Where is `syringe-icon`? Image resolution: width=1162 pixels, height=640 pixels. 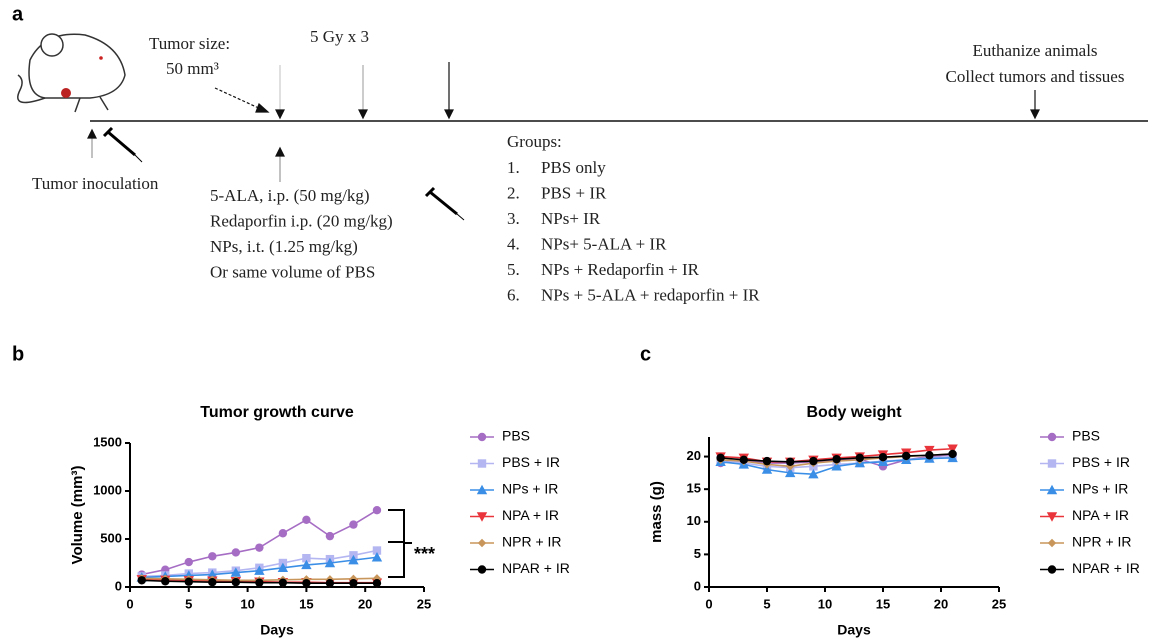 syringe-icon is located at coordinates (283, 173).